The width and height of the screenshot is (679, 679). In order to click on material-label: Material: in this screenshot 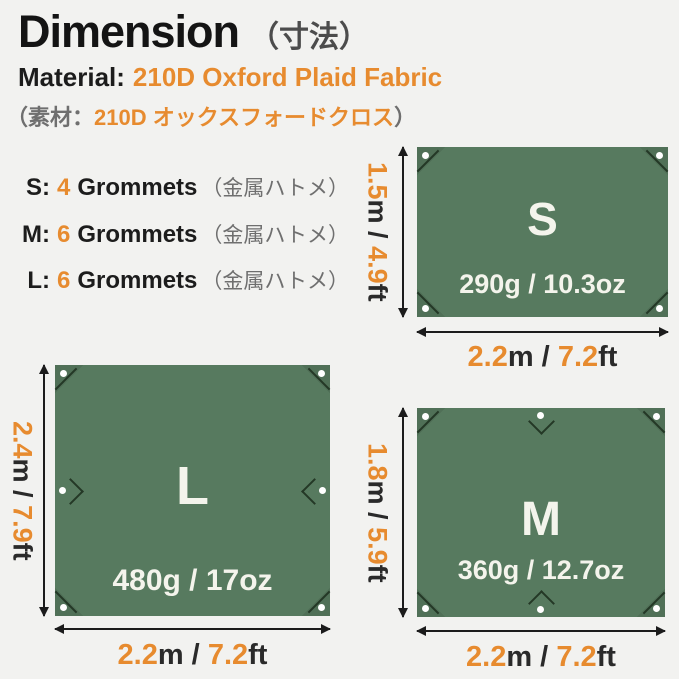, I will do `click(71, 77)`.